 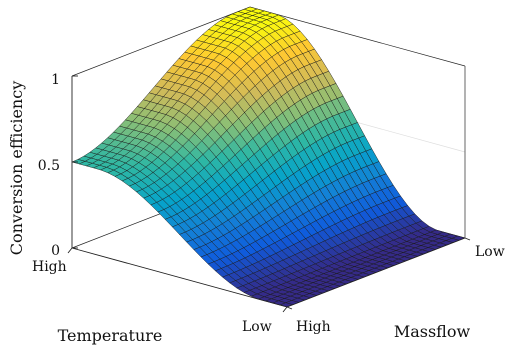 What do you see at coordinates (432, 331) in the screenshot?
I see `y-axis-label: Massflow` at bounding box center [432, 331].